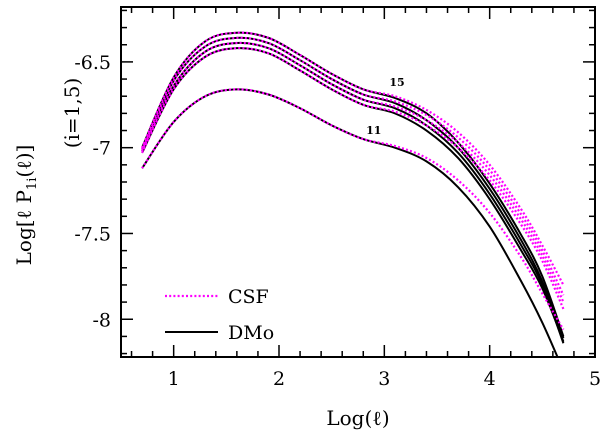 Image resolution: width=600 pixels, height=437 pixels. What do you see at coordinates (490, 379) in the screenshot?
I see `x-tick-label: 4` at bounding box center [490, 379].